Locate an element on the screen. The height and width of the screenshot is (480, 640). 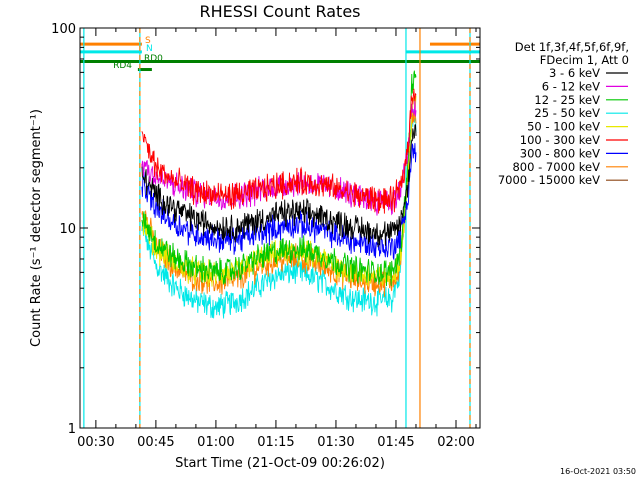
legend-label: 50 - 100 keV is located at coordinates (563, 127).